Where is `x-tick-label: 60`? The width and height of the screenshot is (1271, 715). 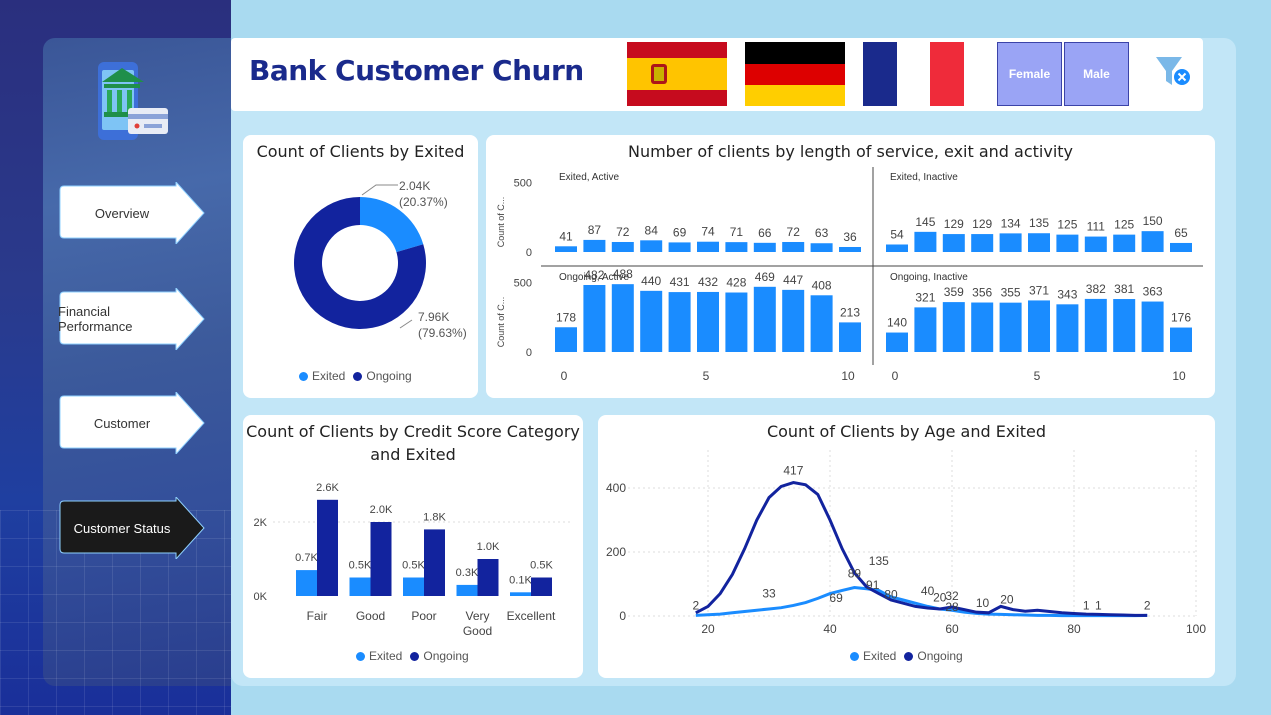
x-tick-label: 60 is located at coordinates (952, 629).